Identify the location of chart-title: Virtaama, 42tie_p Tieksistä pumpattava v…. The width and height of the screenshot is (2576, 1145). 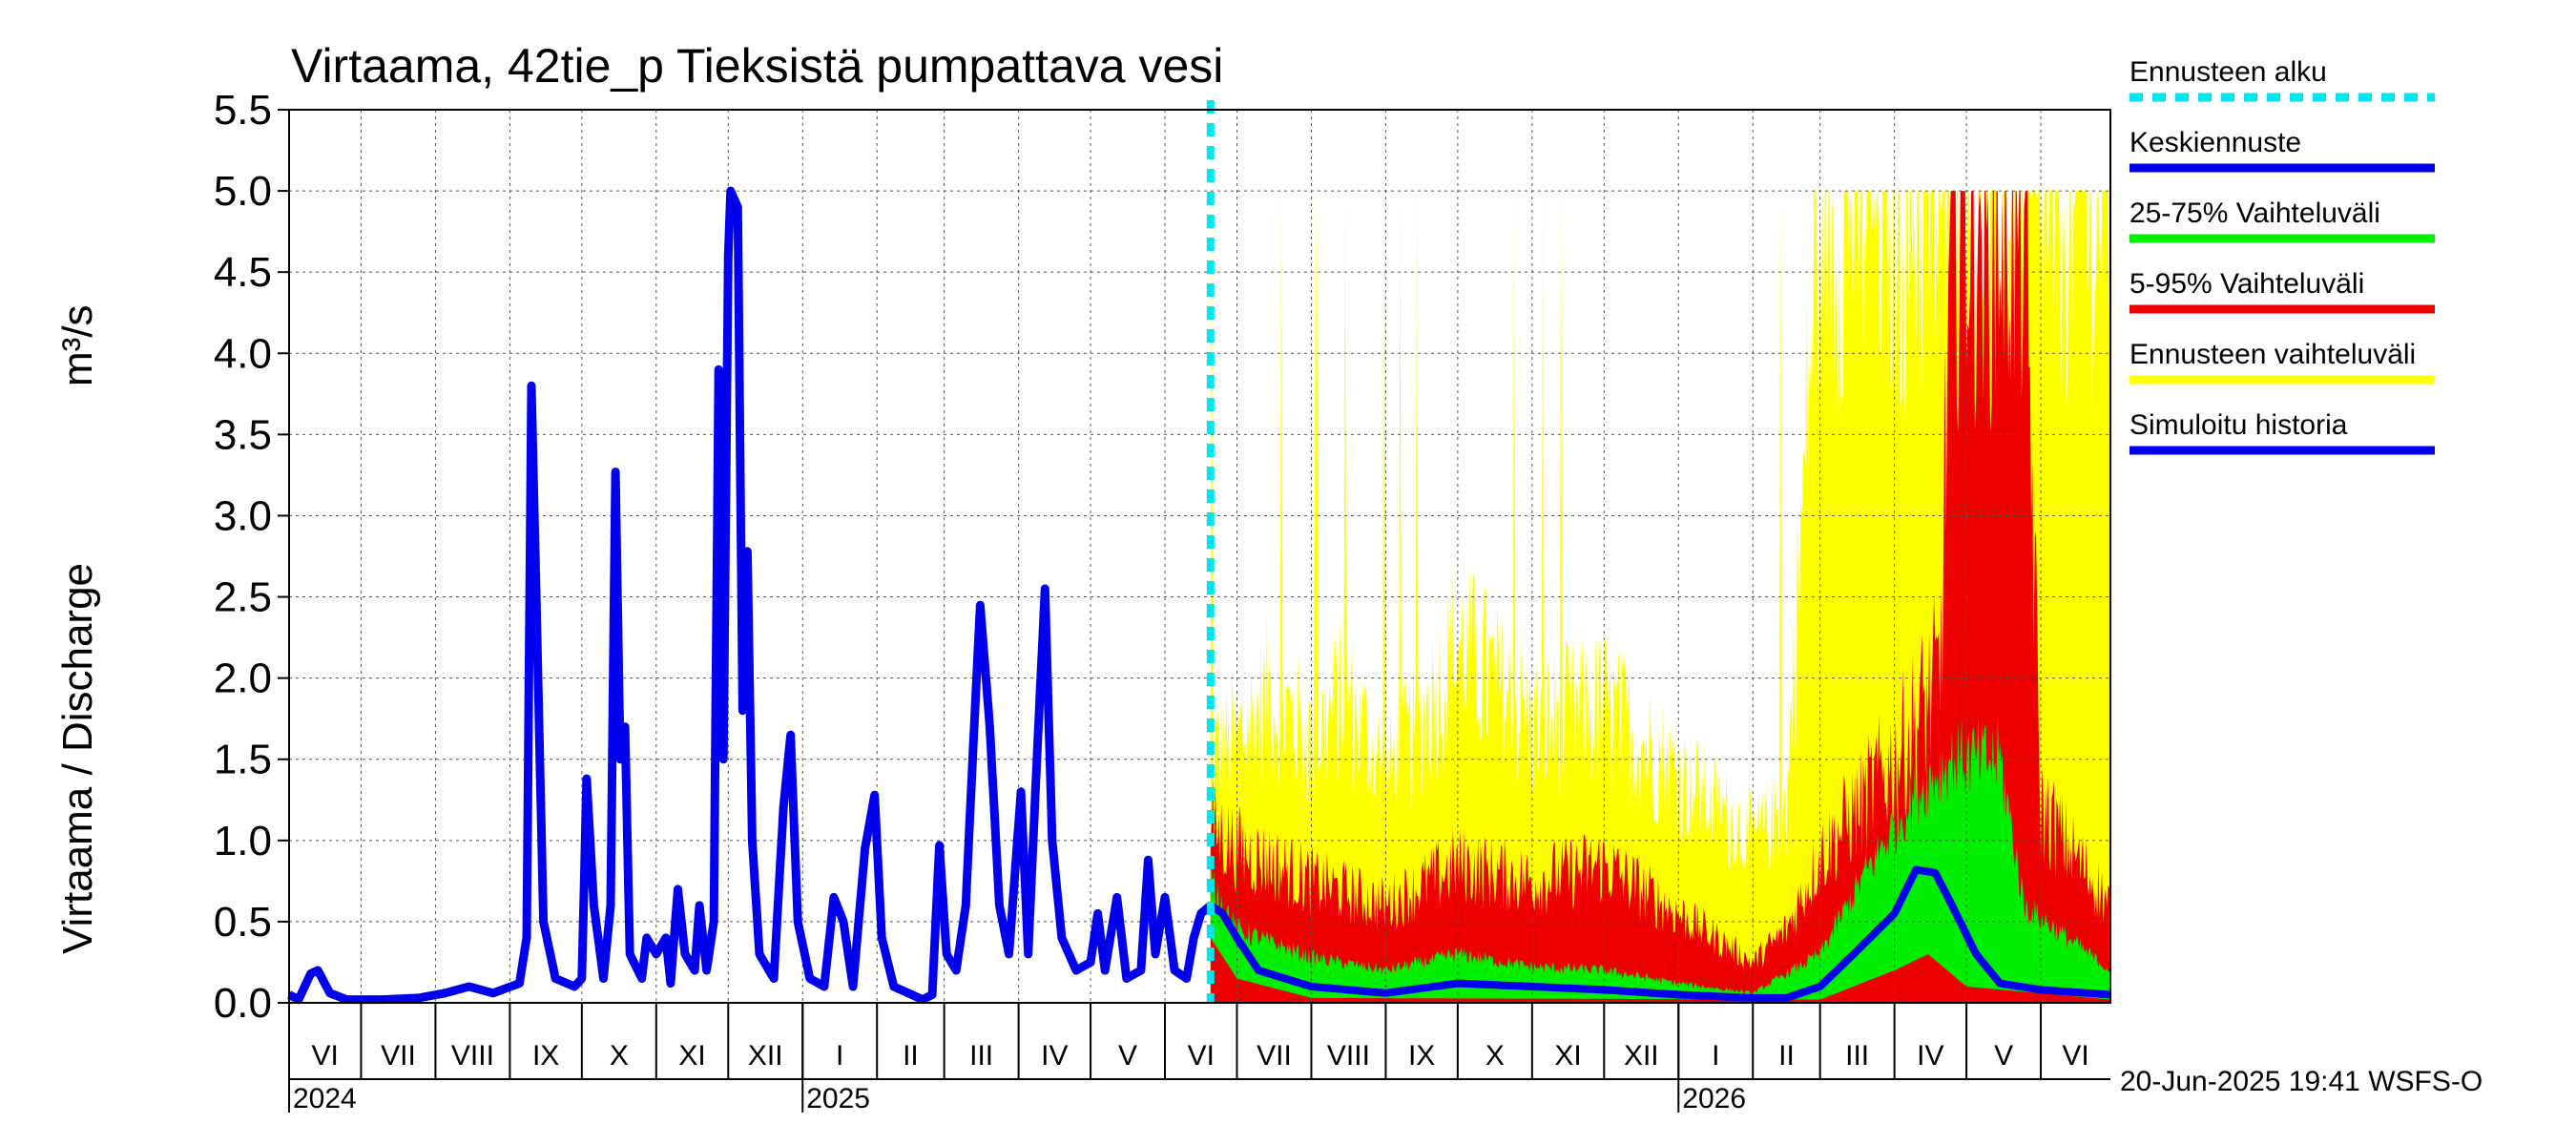
(757, 66).